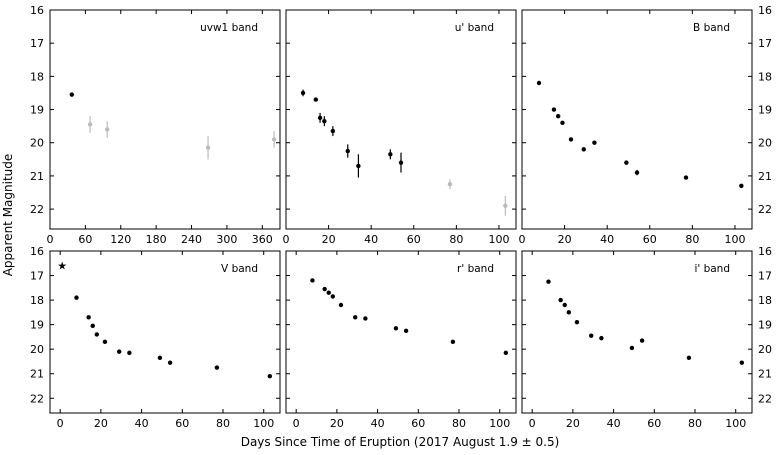  Describe the element at coordinates (226, 239) in the screenshot. I see `x-tick-label: 300` at that location.